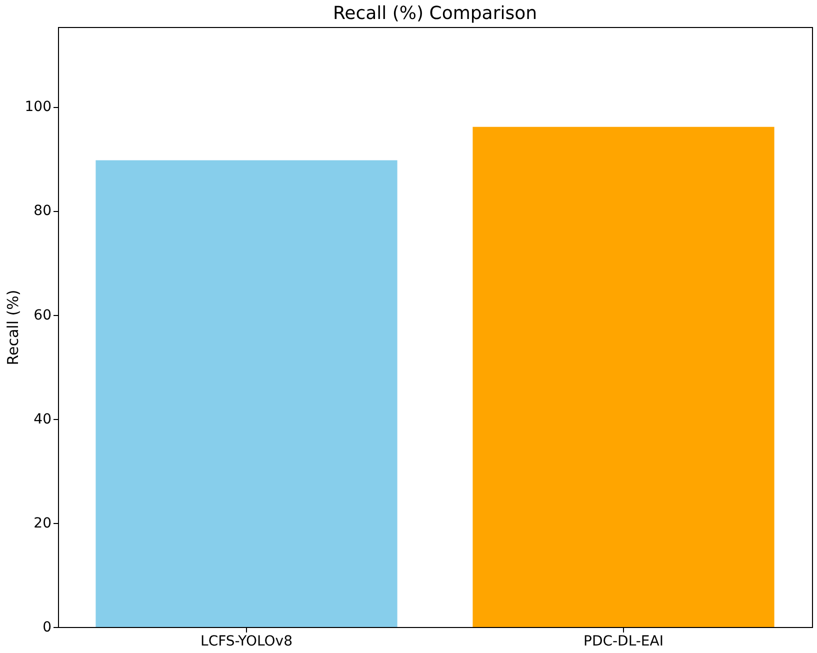 The height and width of the screenshot is (653, 817). Describe the element at coordinates (13, 328) in the screenshot. I see `y-axis-title: Recall (%)` at that location.